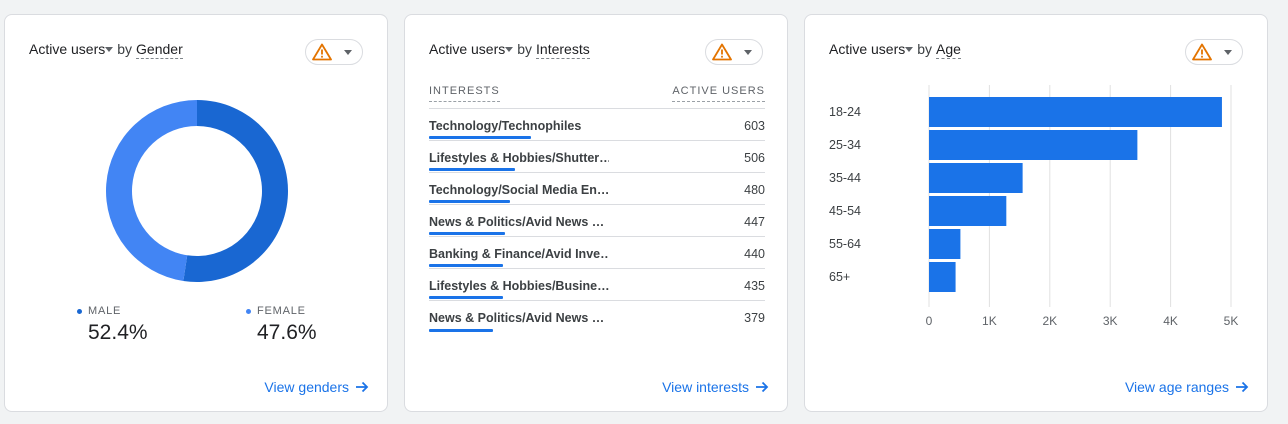 The height and width of the screenshot is (424, 1288). I want to click on table-row: Lifestyles & Hobbies/Shutter… 506, so click(597, 157).